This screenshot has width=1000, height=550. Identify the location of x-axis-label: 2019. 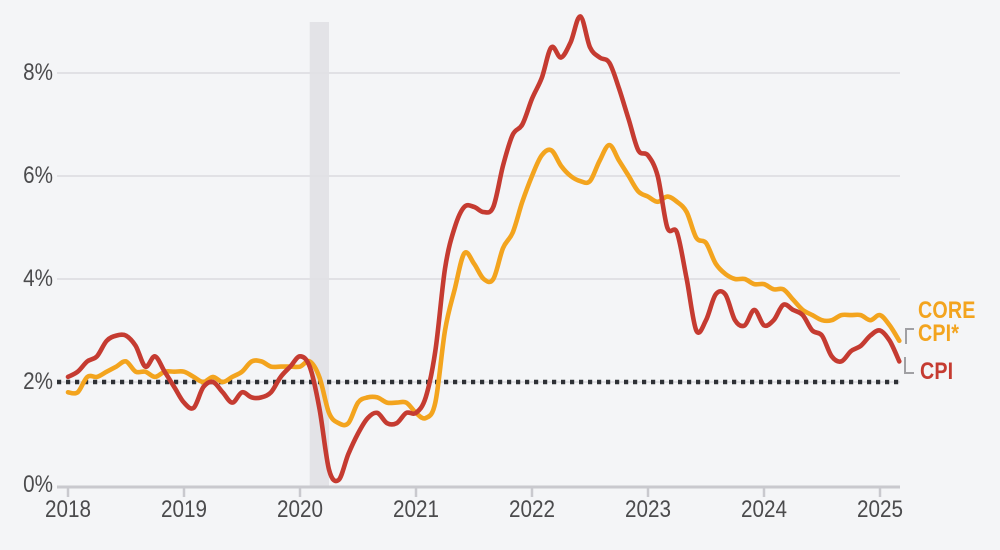
(184, 509).